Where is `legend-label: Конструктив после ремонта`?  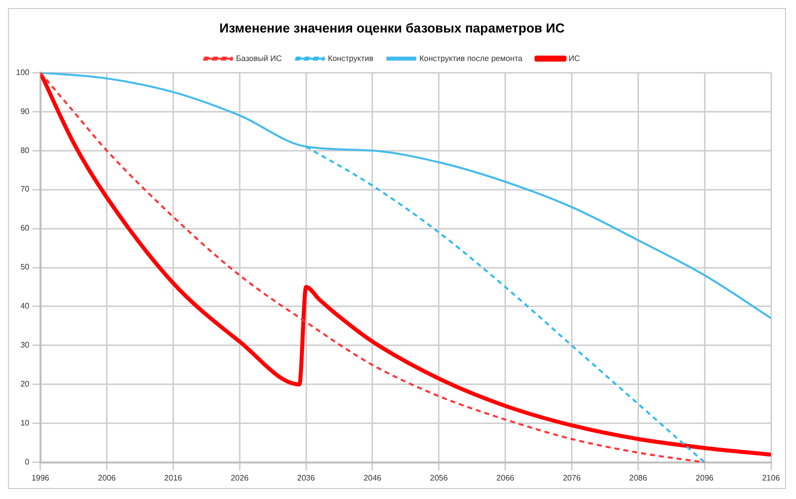 legend-label: Конструктив после ремонта is located at coordinates (471, 58).